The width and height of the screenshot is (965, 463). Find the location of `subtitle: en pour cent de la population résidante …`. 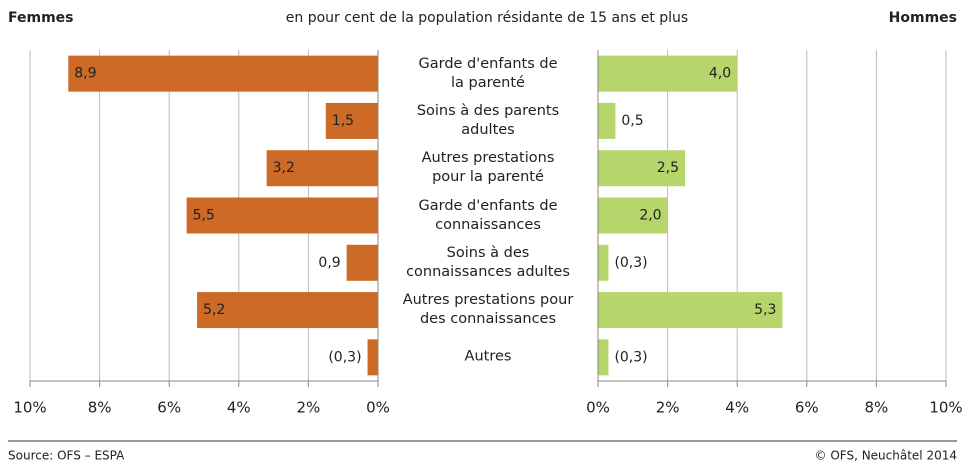

subtitle: en pour cent de la population résidante … is located at coordinates (487, 18).